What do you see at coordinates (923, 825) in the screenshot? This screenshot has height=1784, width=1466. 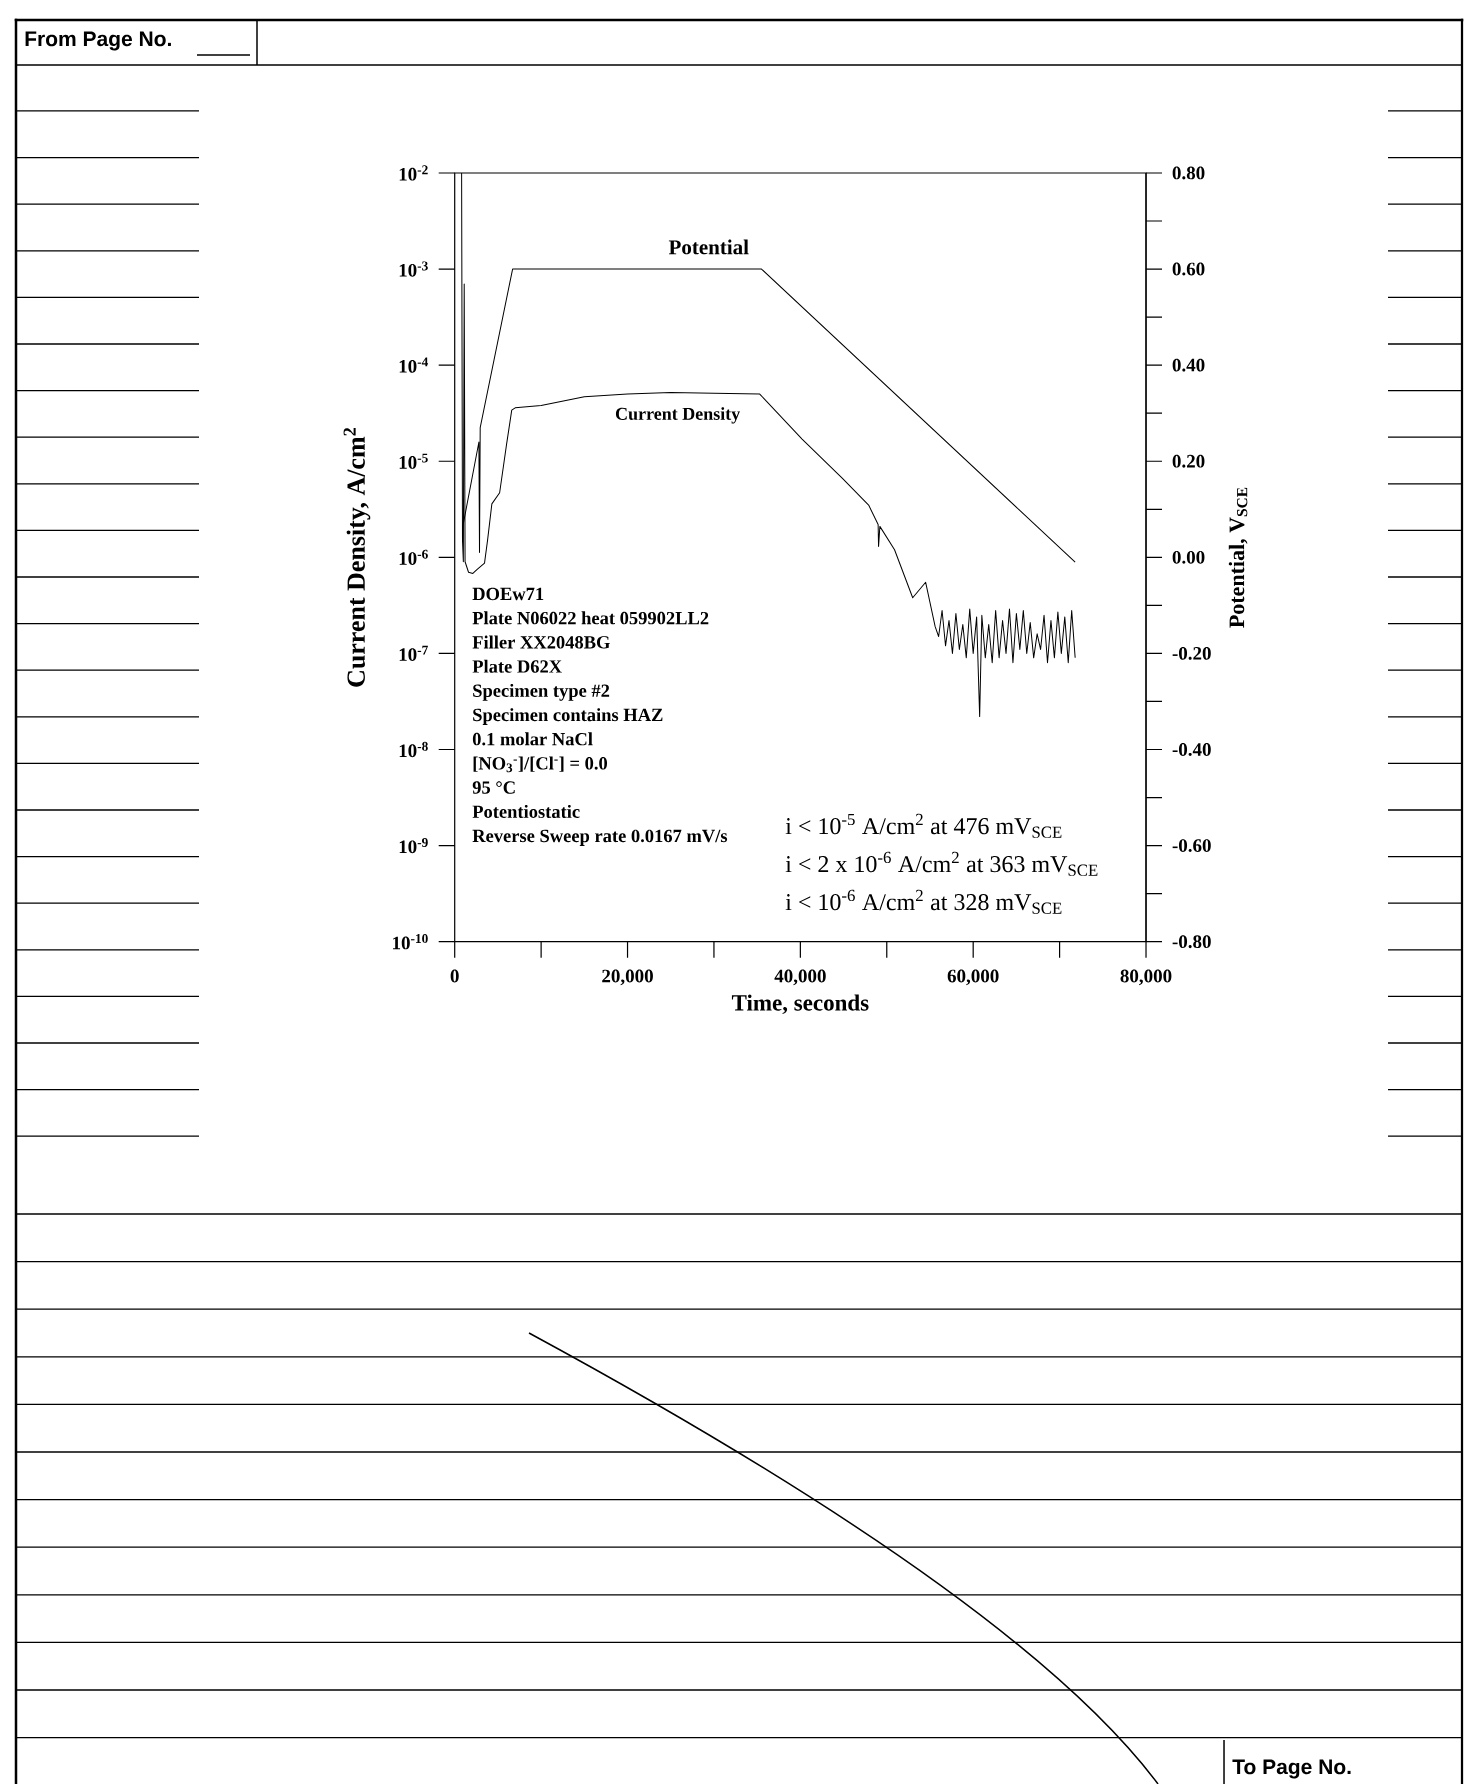 I see `annotation: i < 10$^{-5}$ A/cm$^{2}$ at 476 mV$_{SCE}$` at bounding box center [923, 825].